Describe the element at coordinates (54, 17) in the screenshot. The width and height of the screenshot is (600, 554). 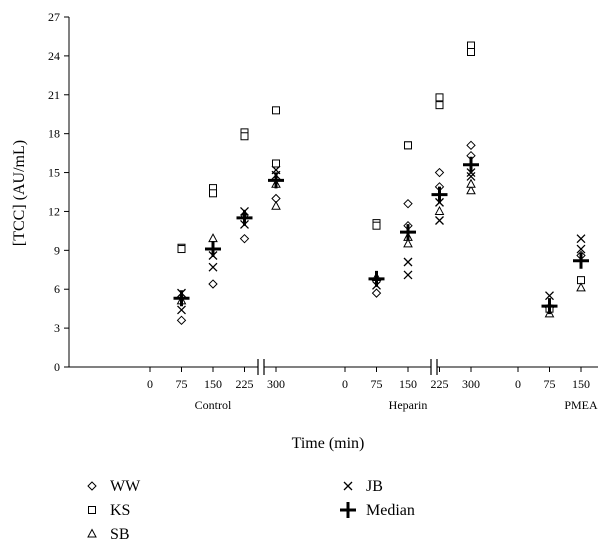
I see `y-tick-label: 27` at that location.